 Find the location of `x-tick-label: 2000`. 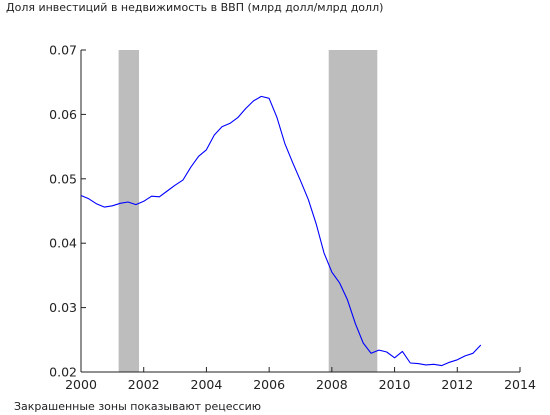

x-tick-label: 2000 is located at coordinates (81, 384).